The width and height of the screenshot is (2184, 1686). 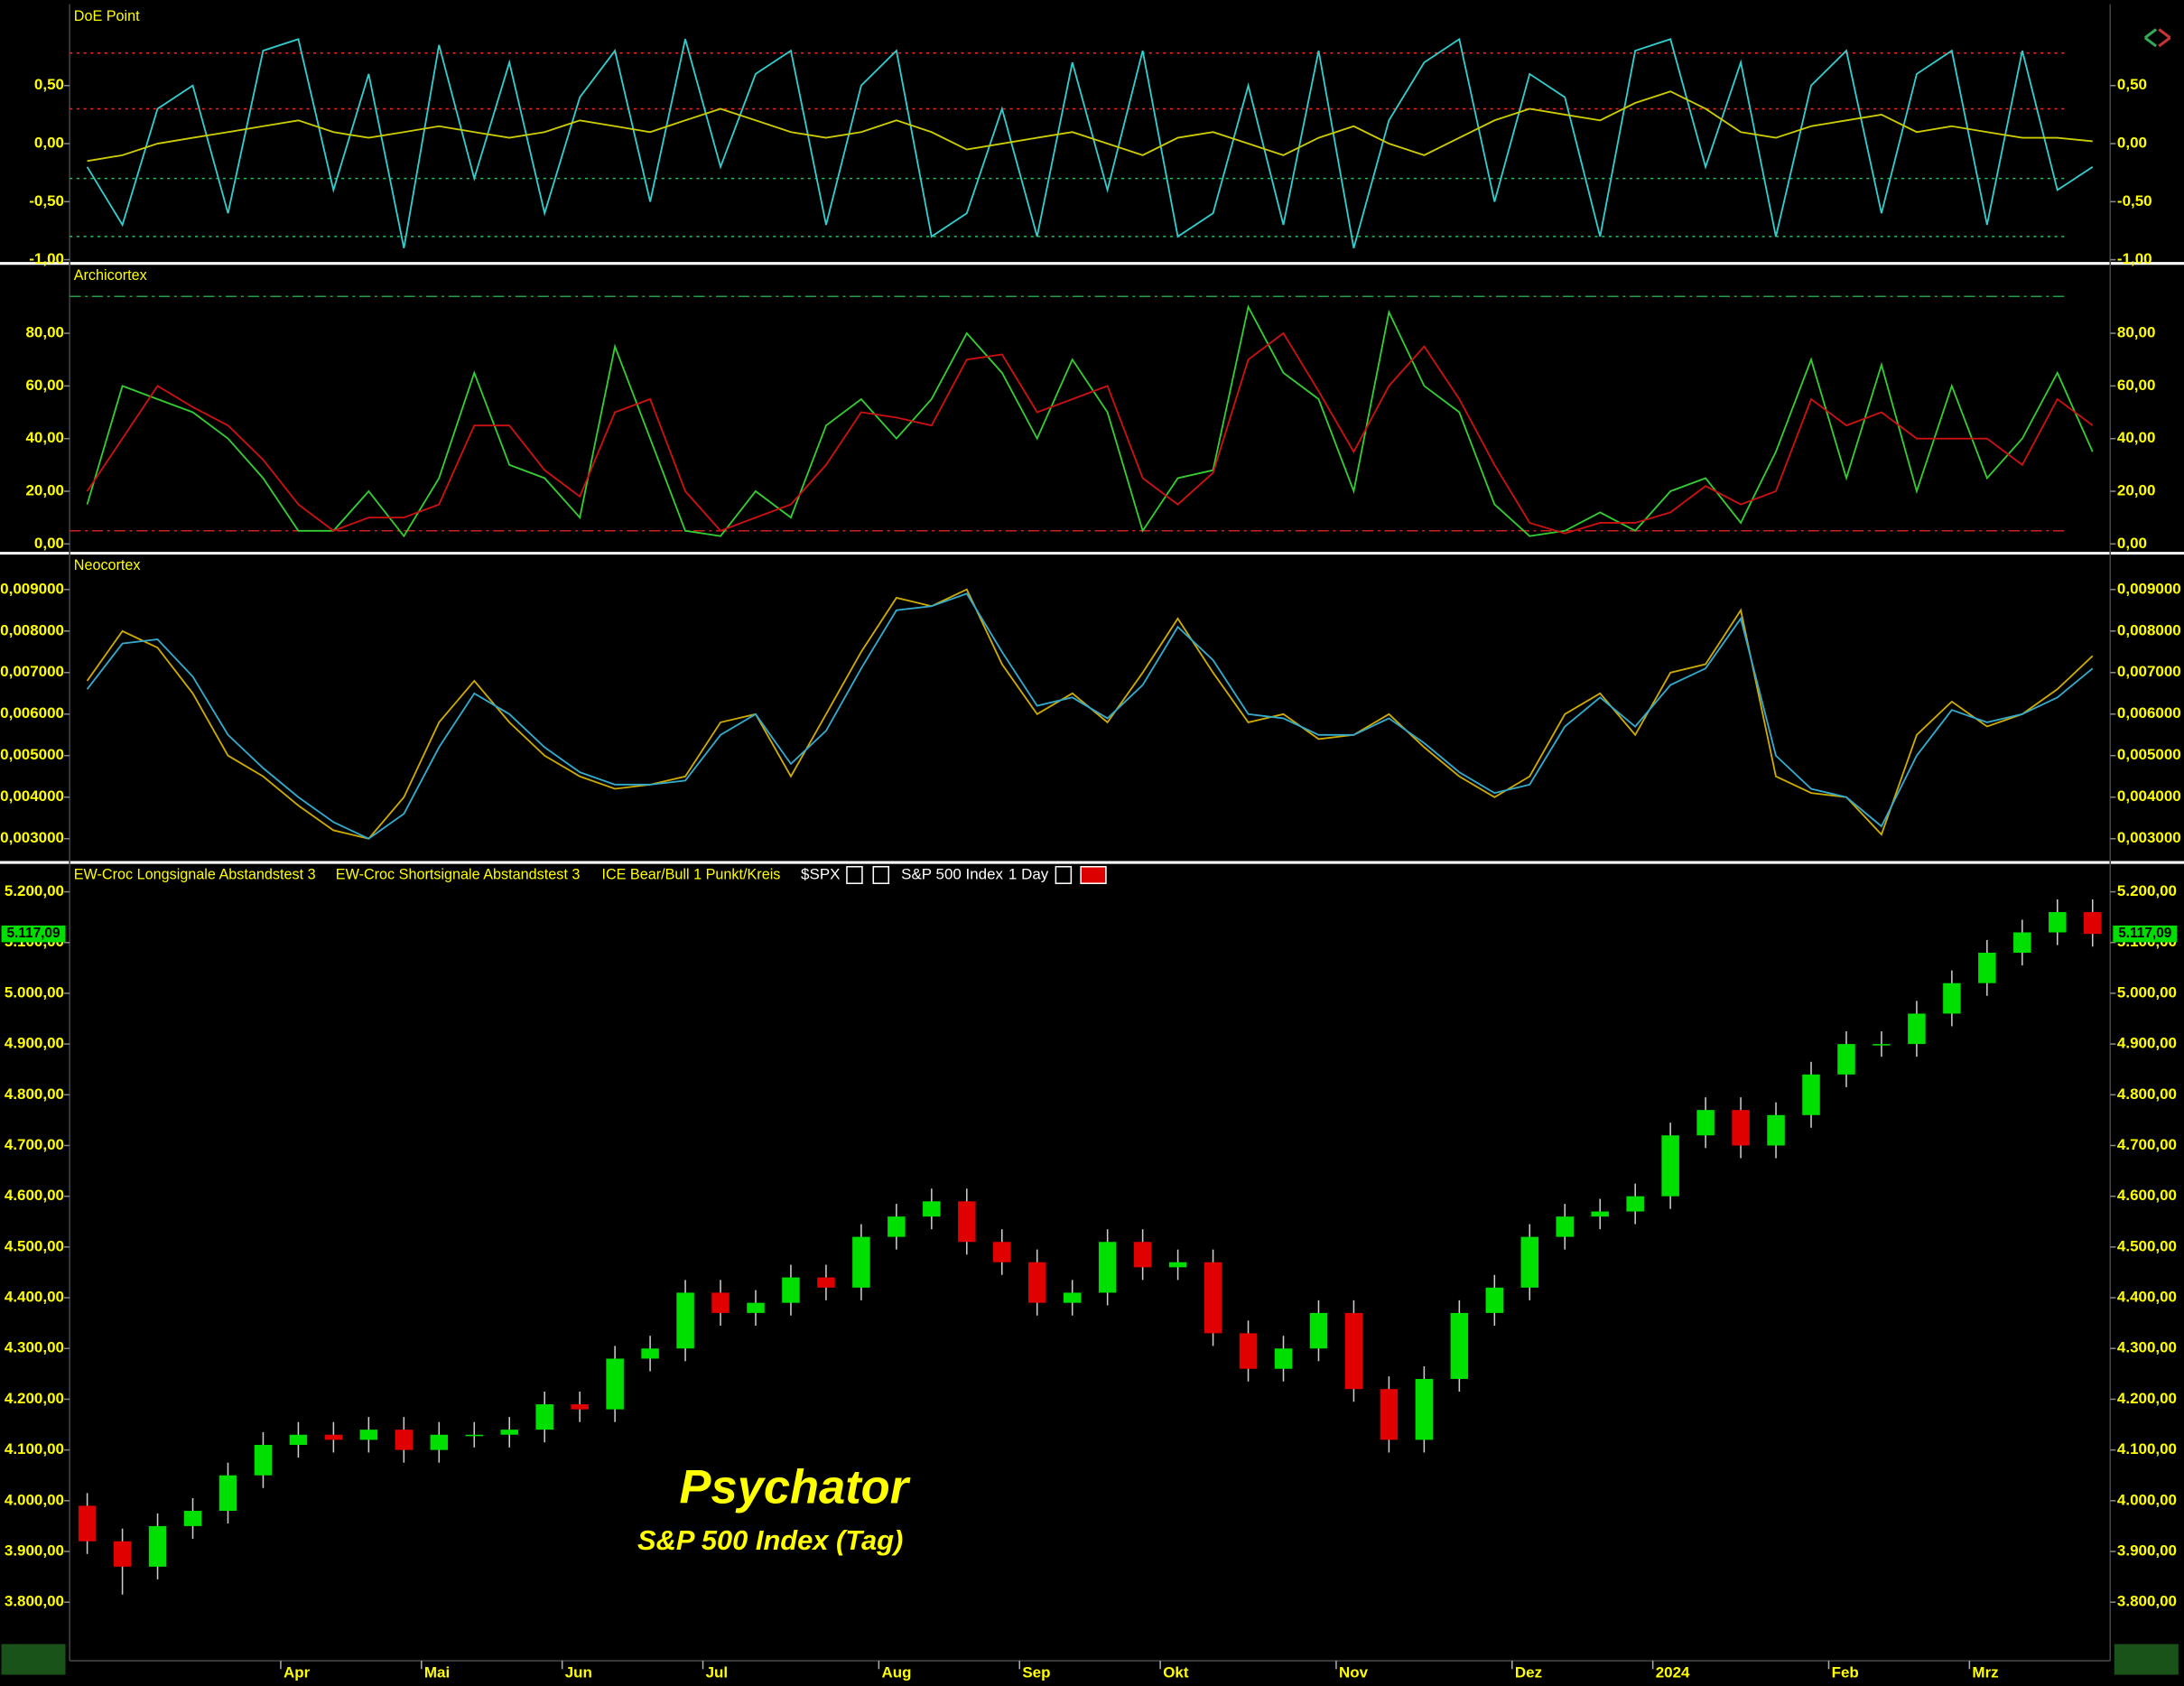 What do you see at coordinates (437, 1672) in the screenshot?
I see `x-tick-label: Mai` at bounding box center [437, 1672].